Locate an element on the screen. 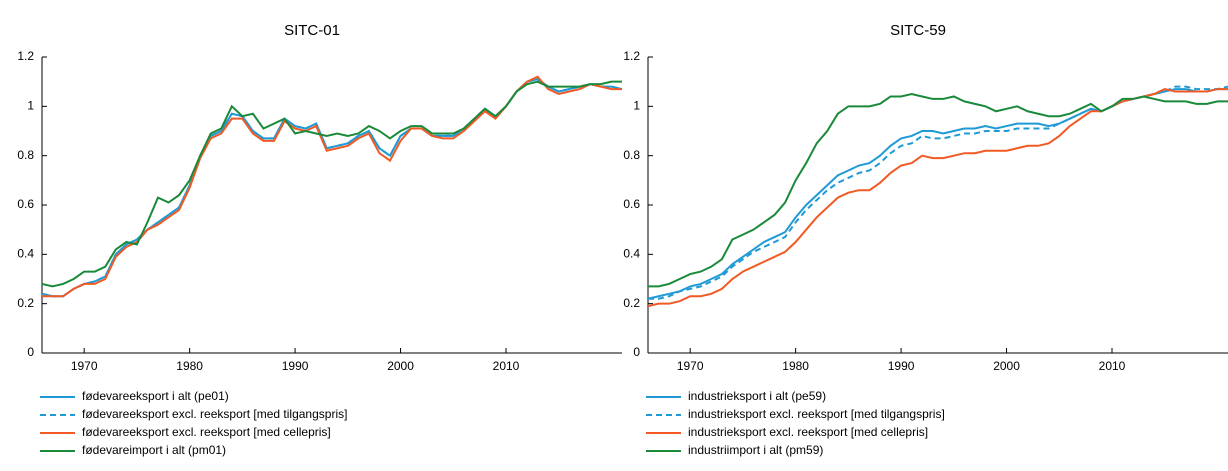  legend-label: fødevareimport i alt (pm01) is located at coordinates (154, 450).